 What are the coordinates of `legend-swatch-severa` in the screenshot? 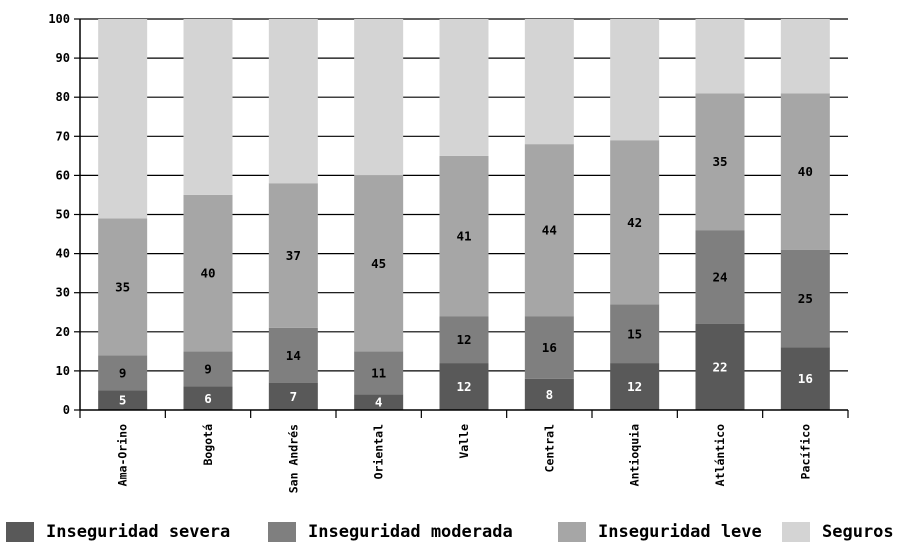 It's located at (20, 532).